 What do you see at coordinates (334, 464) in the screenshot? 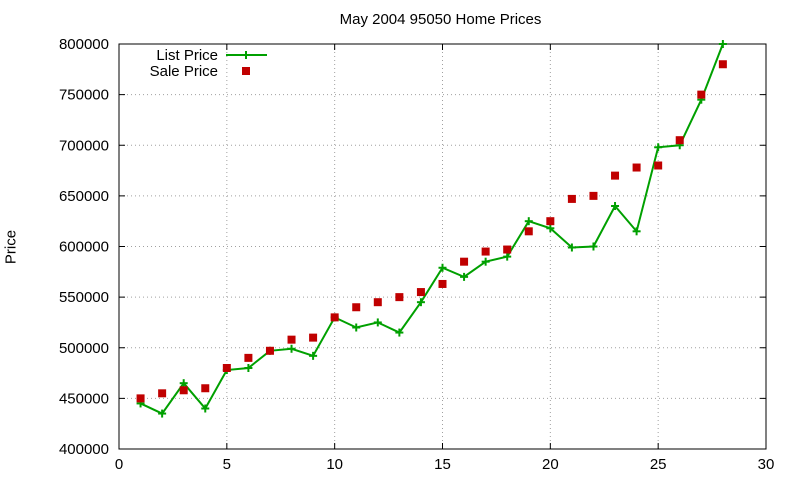
I see `x-tick-label: 10` at bounding box center [334, 464].